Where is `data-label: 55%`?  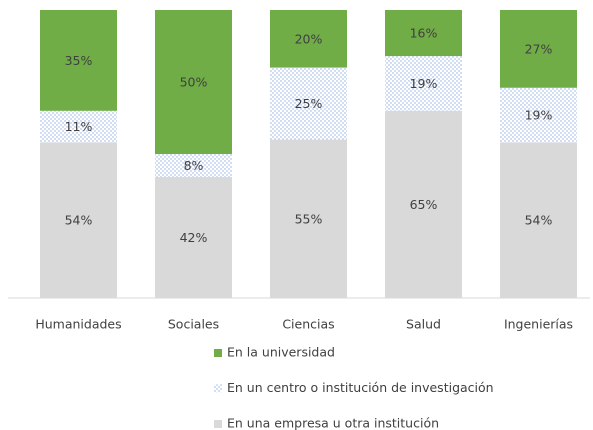
data-label: 55% is located at coordinates (309, 218).